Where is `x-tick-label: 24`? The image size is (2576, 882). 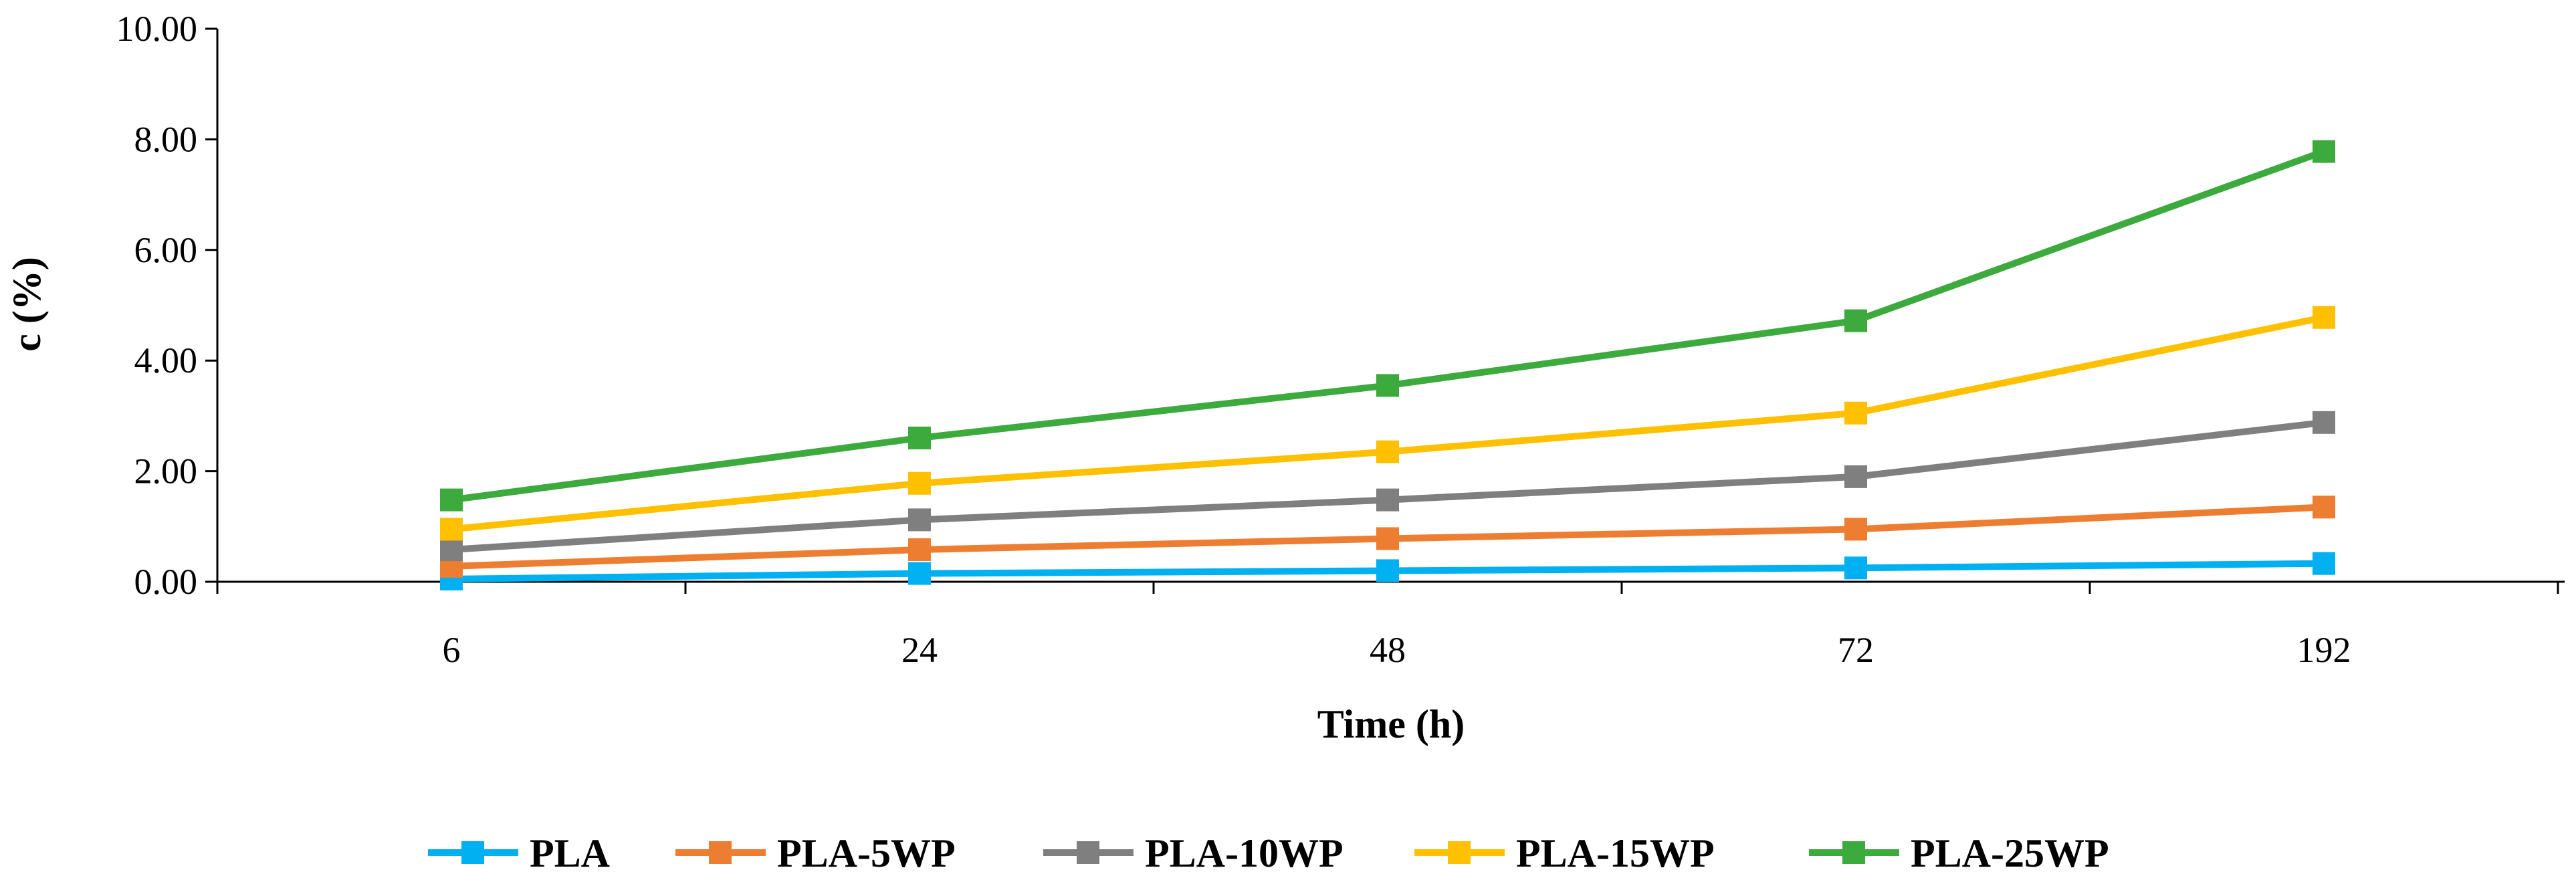
x-tick-label: 24 is located at coordinates (919, 650).